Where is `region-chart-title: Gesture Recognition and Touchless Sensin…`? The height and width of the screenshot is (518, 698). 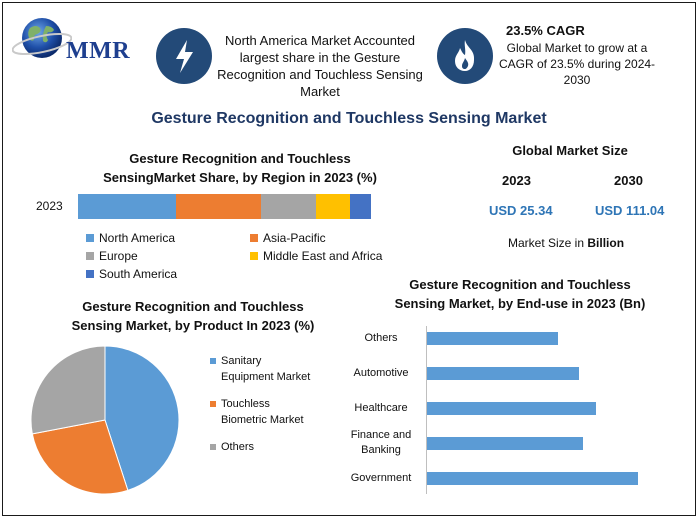
region-chart-title: Gesture Recognition and Touchless Sensin… is located at coordinates (240, 168).